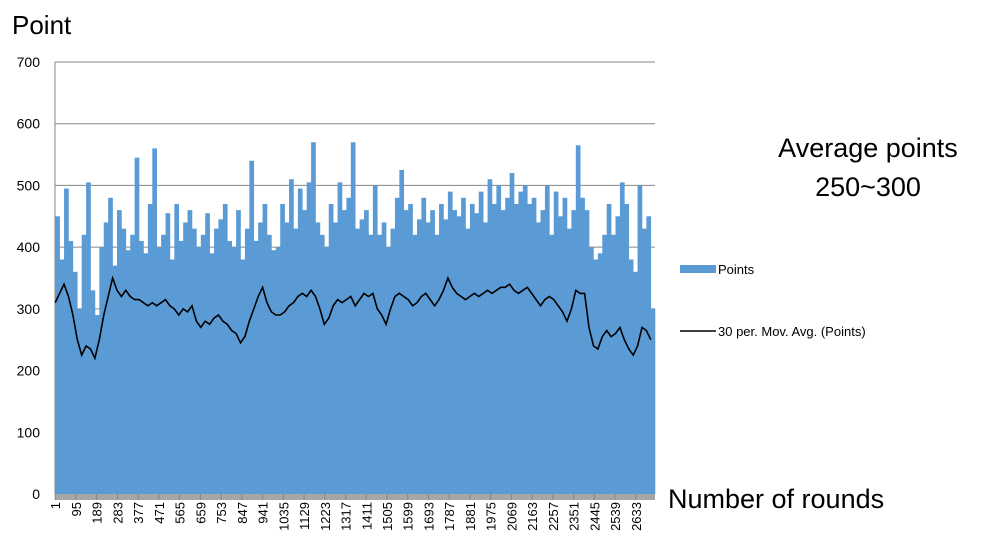 The width and height of the screenshot is (995, 548). What do you see at coordinates (594, 516) in the screenshot?
I see `x-tick-label: 2445` at bounding box center [594, 516].